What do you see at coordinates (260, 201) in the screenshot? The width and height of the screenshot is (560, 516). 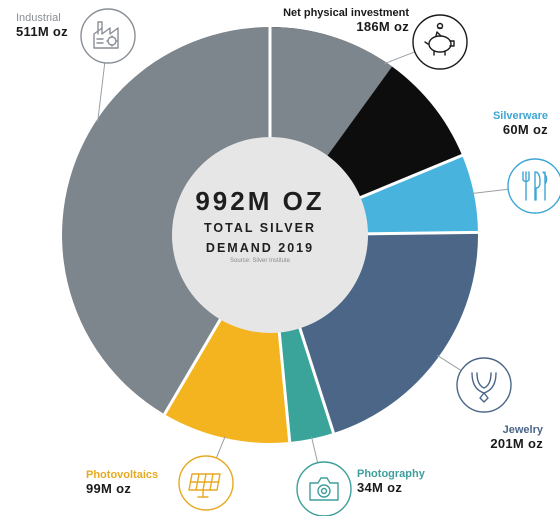 I see `total-value: 992M OZ` at bounding box center [260, 201].